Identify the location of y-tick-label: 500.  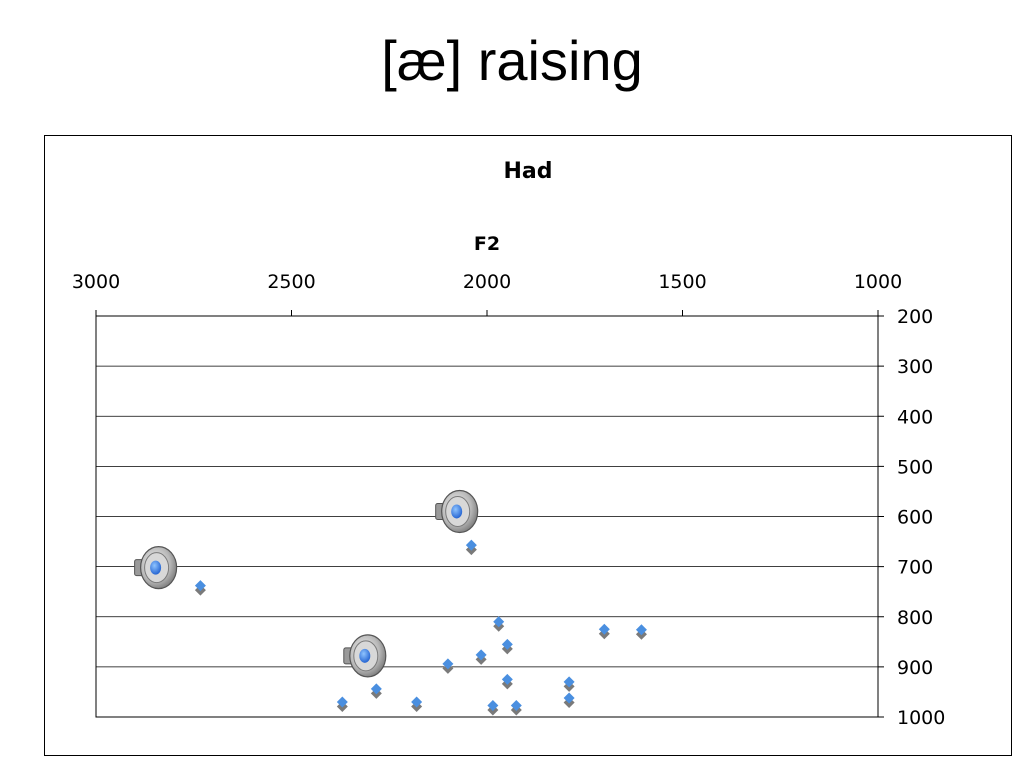
(915, 467).